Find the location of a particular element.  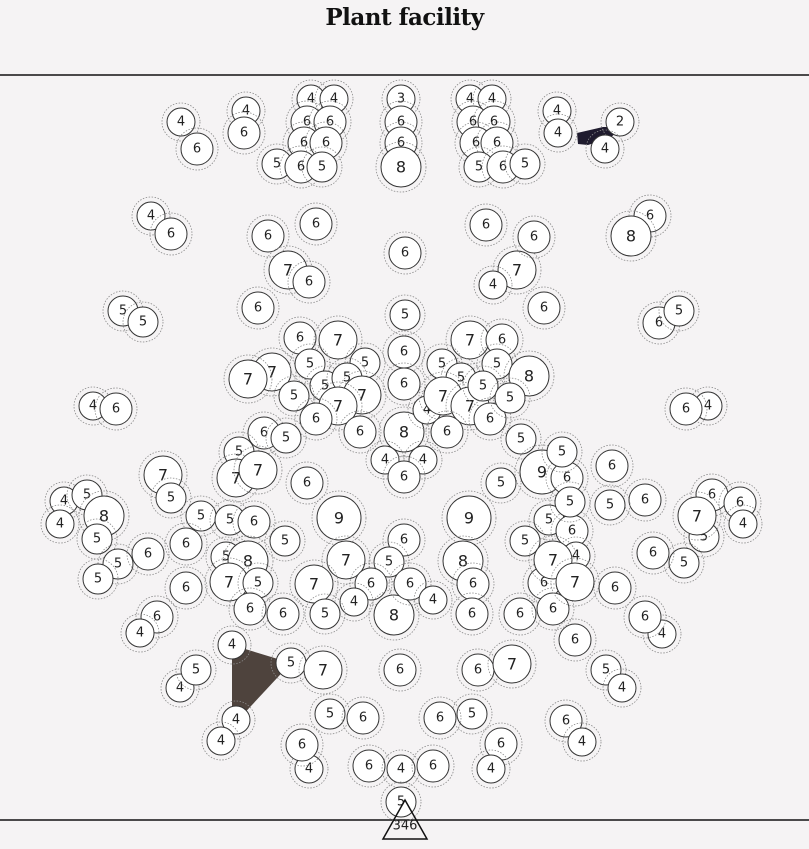

board-node: 9 is located at coordinates (339, 518).